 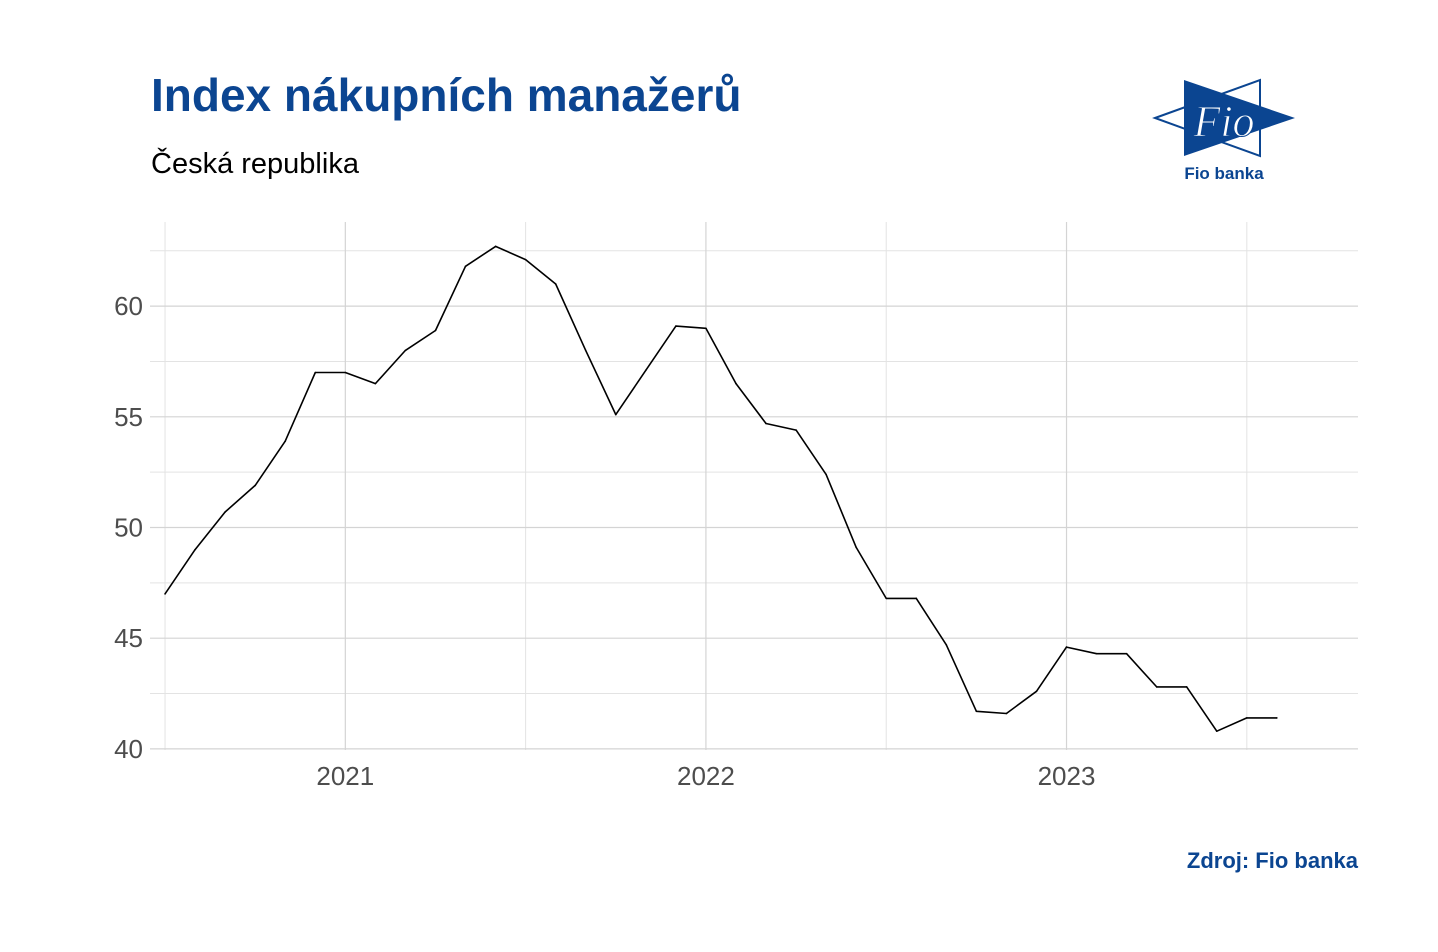 What do you see at coordinates (345, 776) in the screenshot?
I see `x-tick-label-2021: 2021` at bounding box center [345, 776].